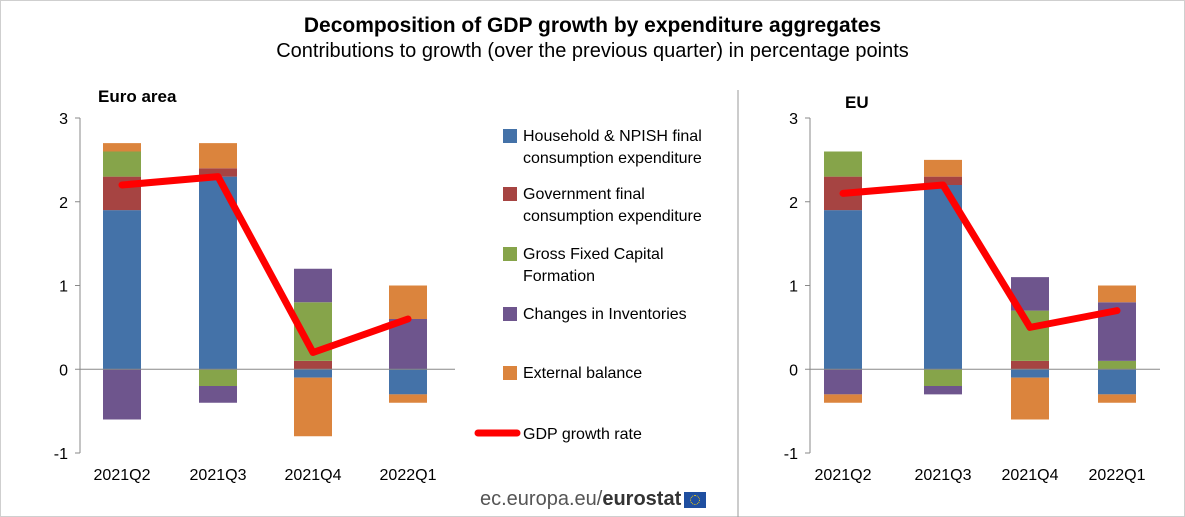  I want to click on source-brand: eurostat, so click(642, 499).